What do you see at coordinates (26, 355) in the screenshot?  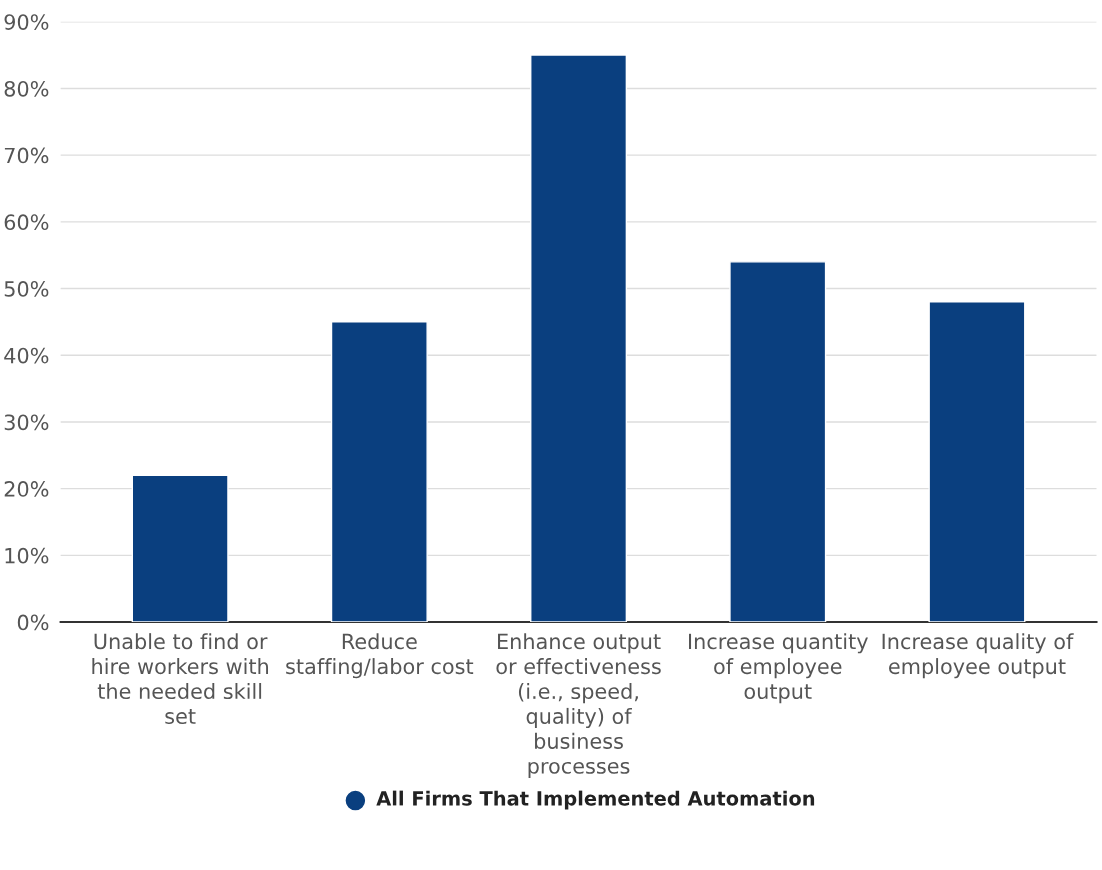 I see `y-tick-label: 40%` at bounding box center [26, 355].